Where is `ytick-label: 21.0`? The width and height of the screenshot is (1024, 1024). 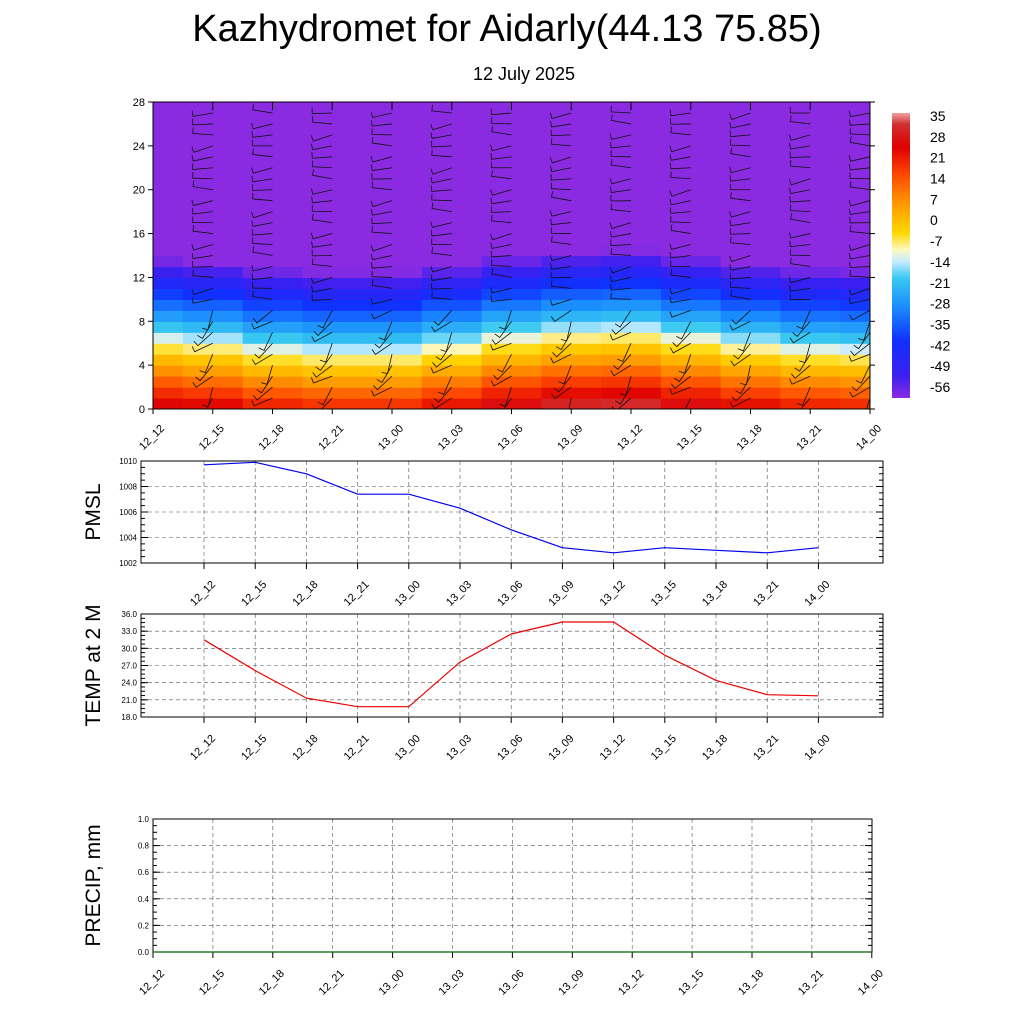 ytick-label: 21.0 is located at coordinates (129, 700).